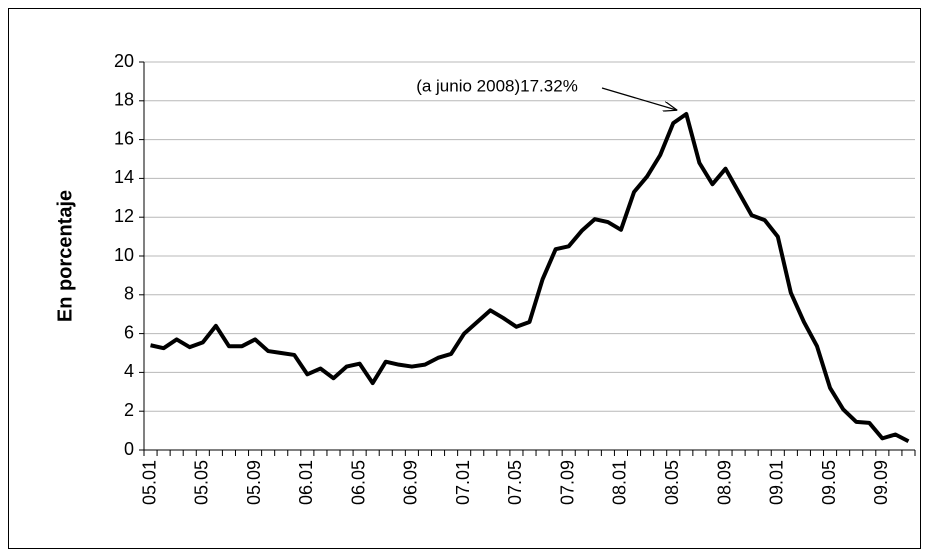  Describe the element at coordinates (358, 482) in the screenshot. I see `x-tick-label: 06.05` at that location.